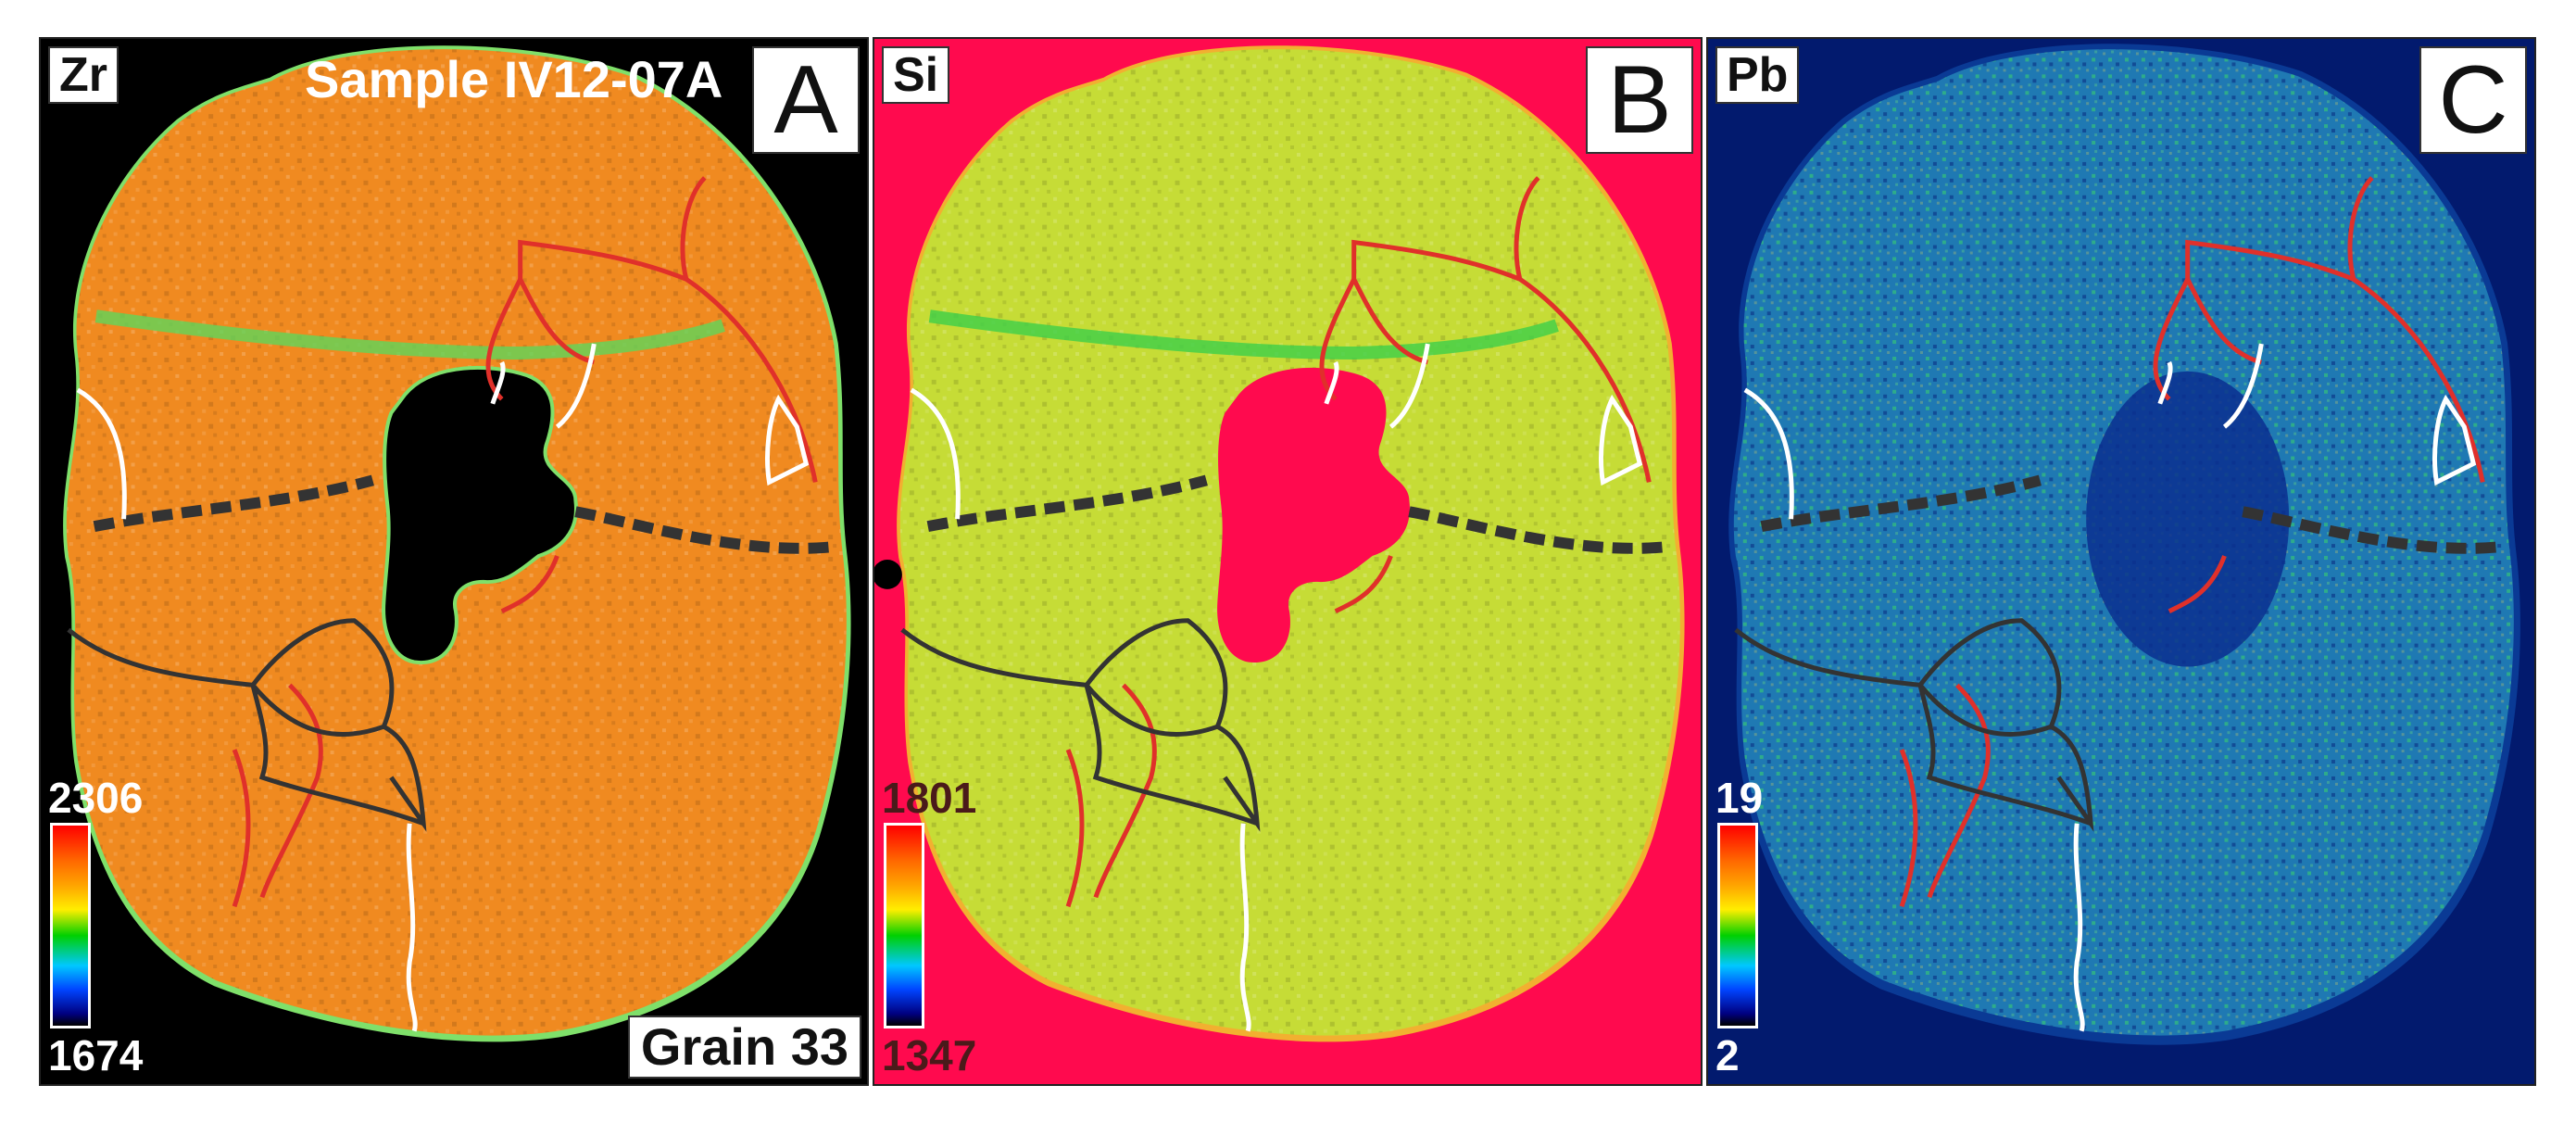  What do you see at coordinates (806, 100) in the screenshot?
I see `panel-letter: A` at bounding box center [806, 100].